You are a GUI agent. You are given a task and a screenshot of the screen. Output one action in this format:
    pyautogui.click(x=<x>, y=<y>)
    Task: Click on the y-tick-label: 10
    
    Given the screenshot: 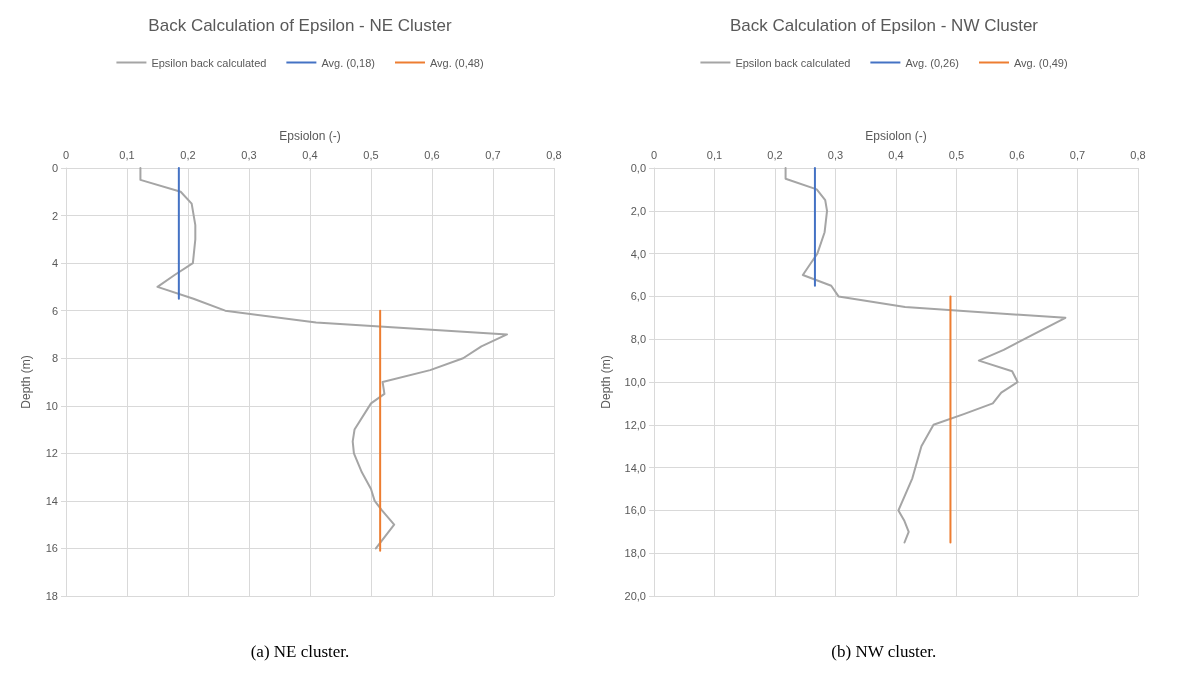 What is the action you would take?
    pyautogui.click(x=51, y=405)
    